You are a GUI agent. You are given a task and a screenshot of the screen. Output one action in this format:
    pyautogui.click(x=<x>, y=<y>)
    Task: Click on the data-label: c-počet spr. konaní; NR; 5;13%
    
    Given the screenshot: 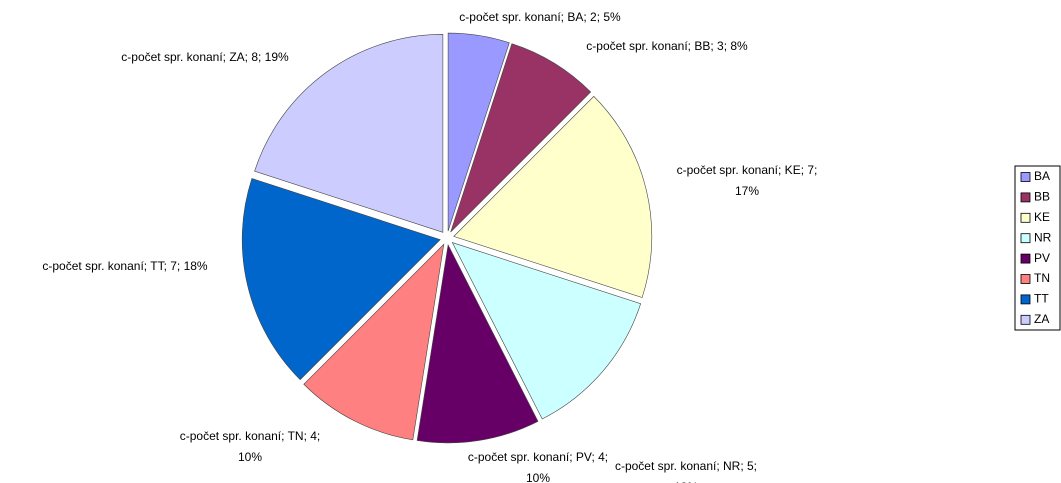 What is the action you would take?
    pyautogui.click(x=686, y=471)
    